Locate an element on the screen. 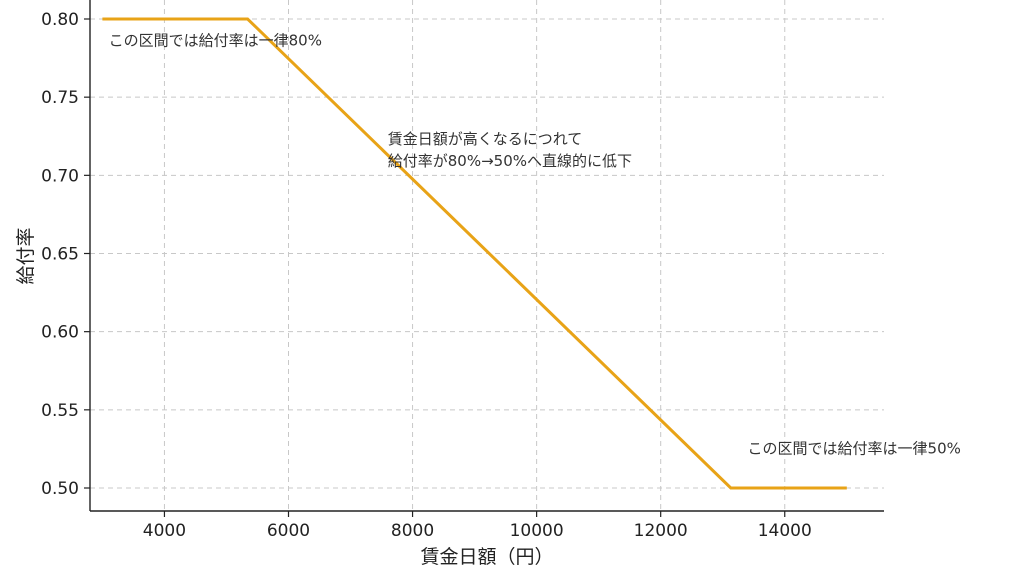  annotation-line: この区間では給付率は一律80% is located at coordinates (215, 41).